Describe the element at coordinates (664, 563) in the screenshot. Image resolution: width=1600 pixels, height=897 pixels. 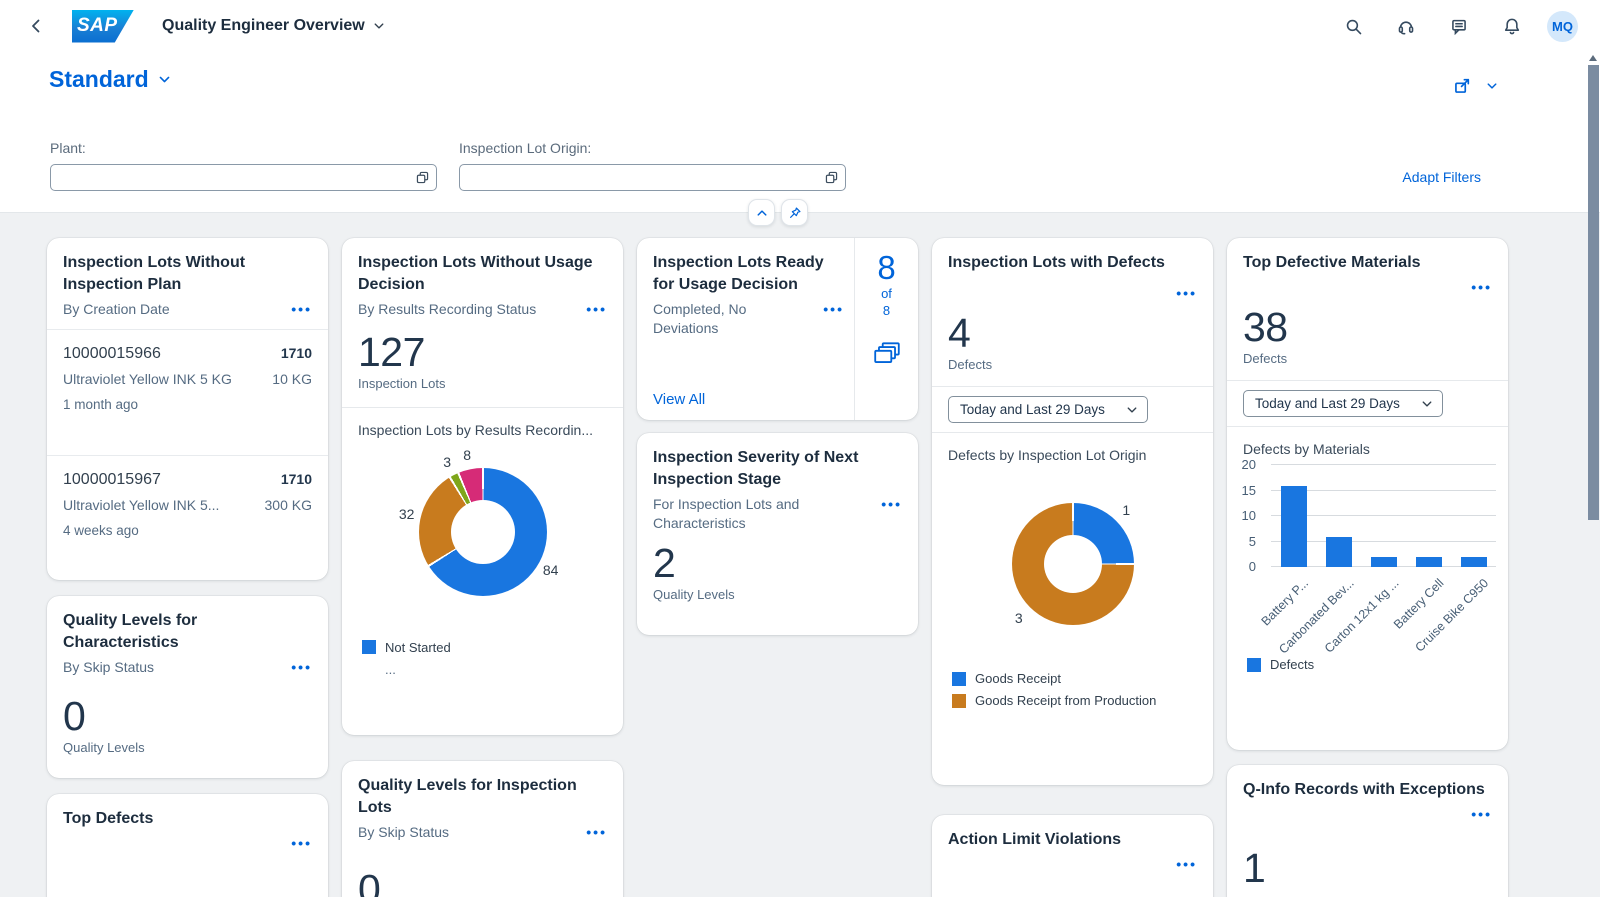
I see `kpi-value: 2` at that location.